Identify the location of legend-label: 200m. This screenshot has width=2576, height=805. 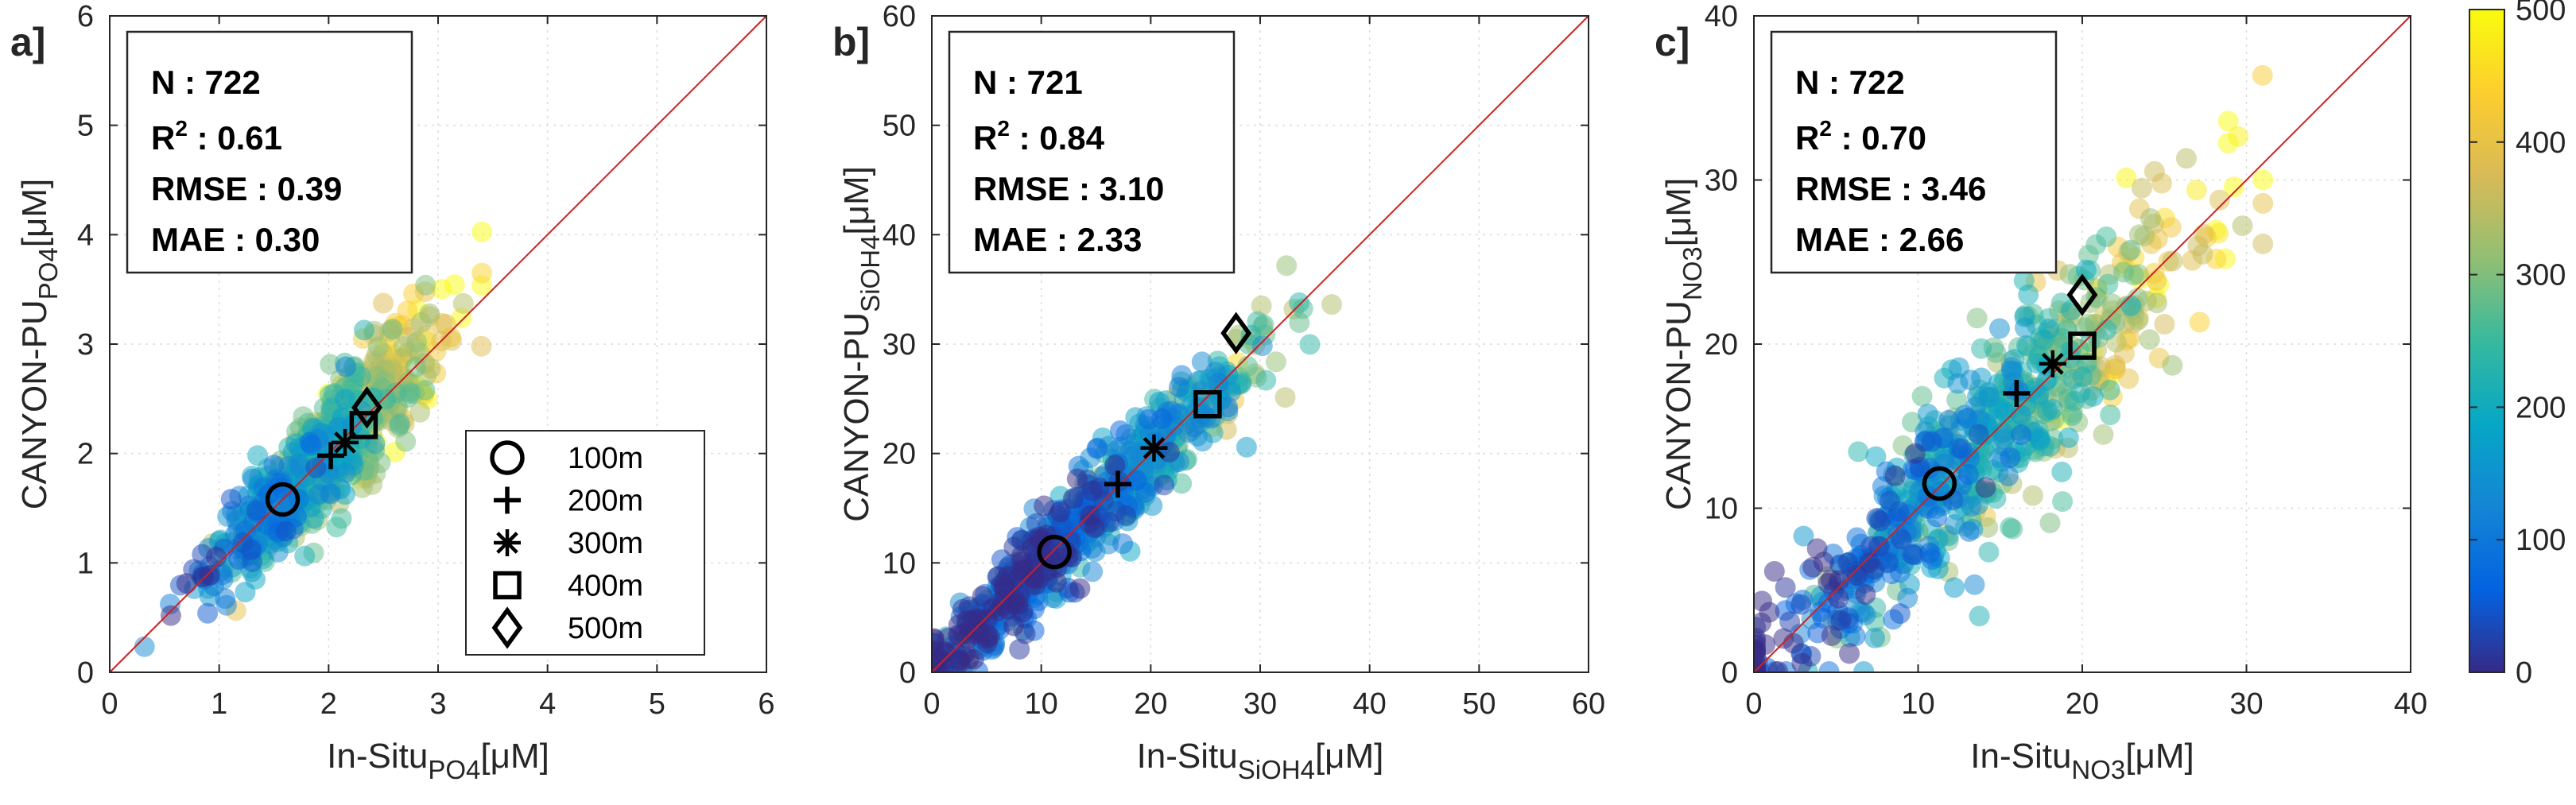
(605, 501).